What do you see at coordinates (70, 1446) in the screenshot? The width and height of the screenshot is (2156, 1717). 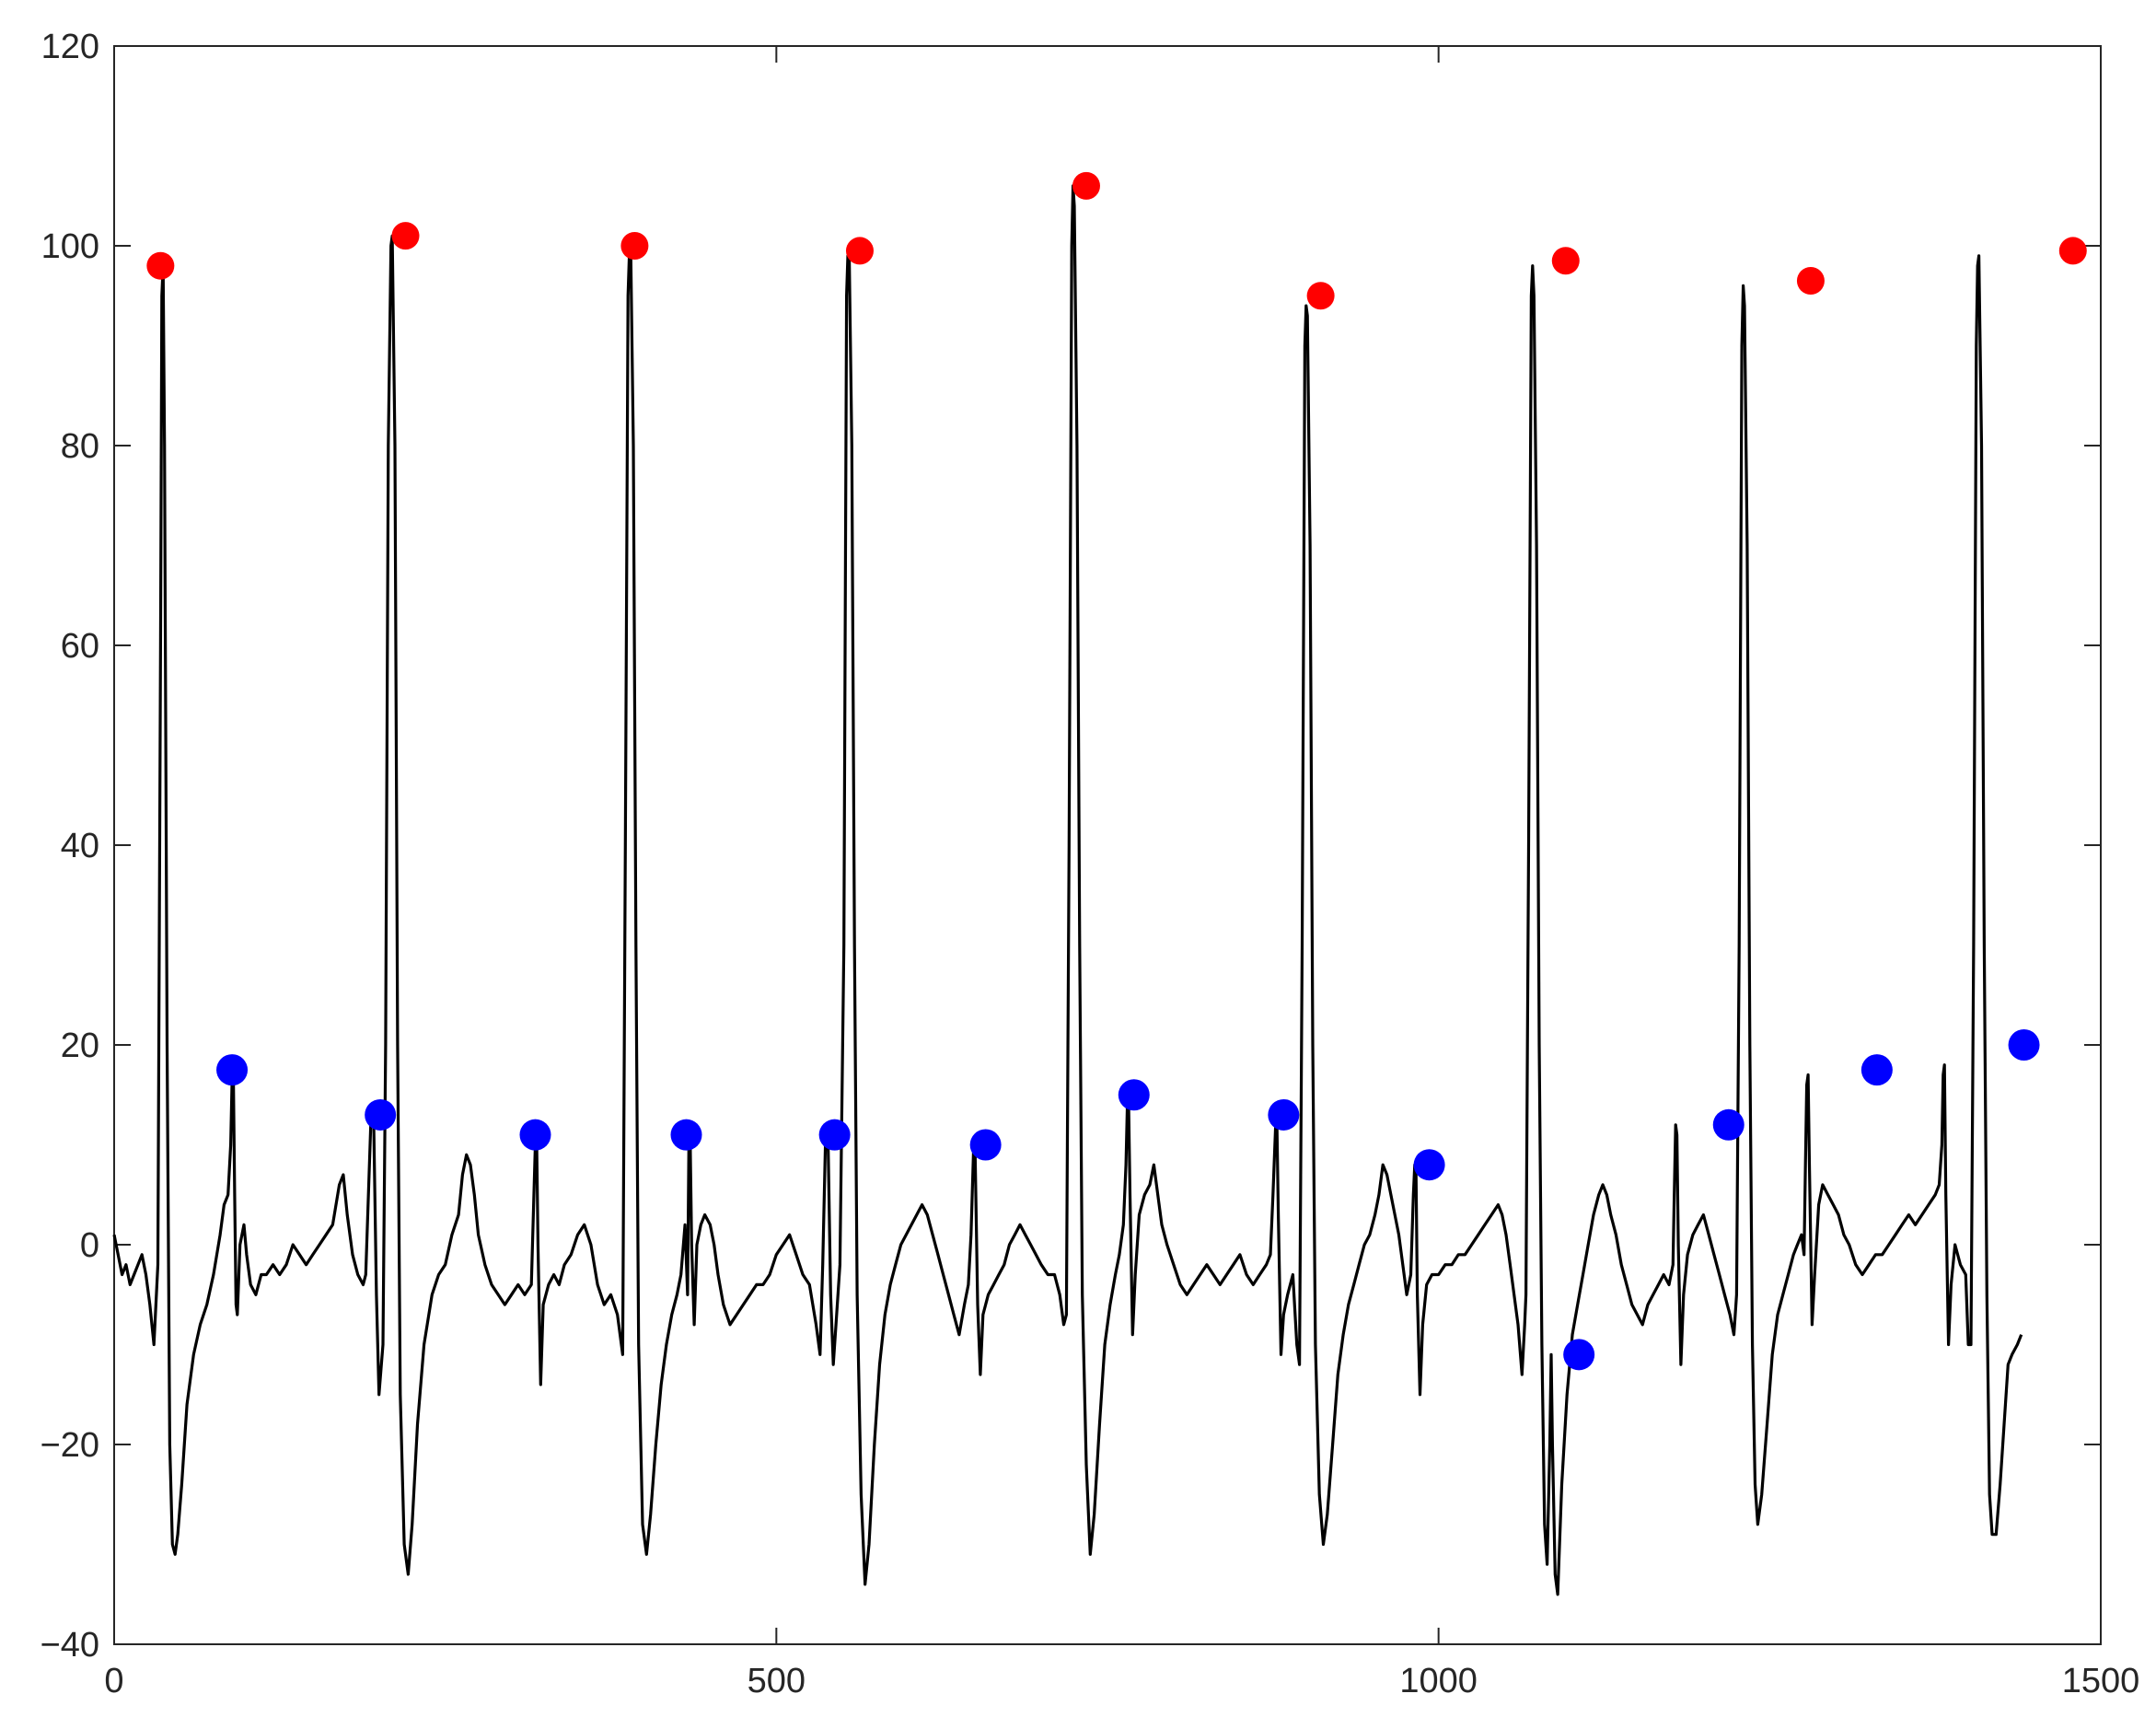 I see `y-tick-label: −20` at bounding box center [70, 1446].